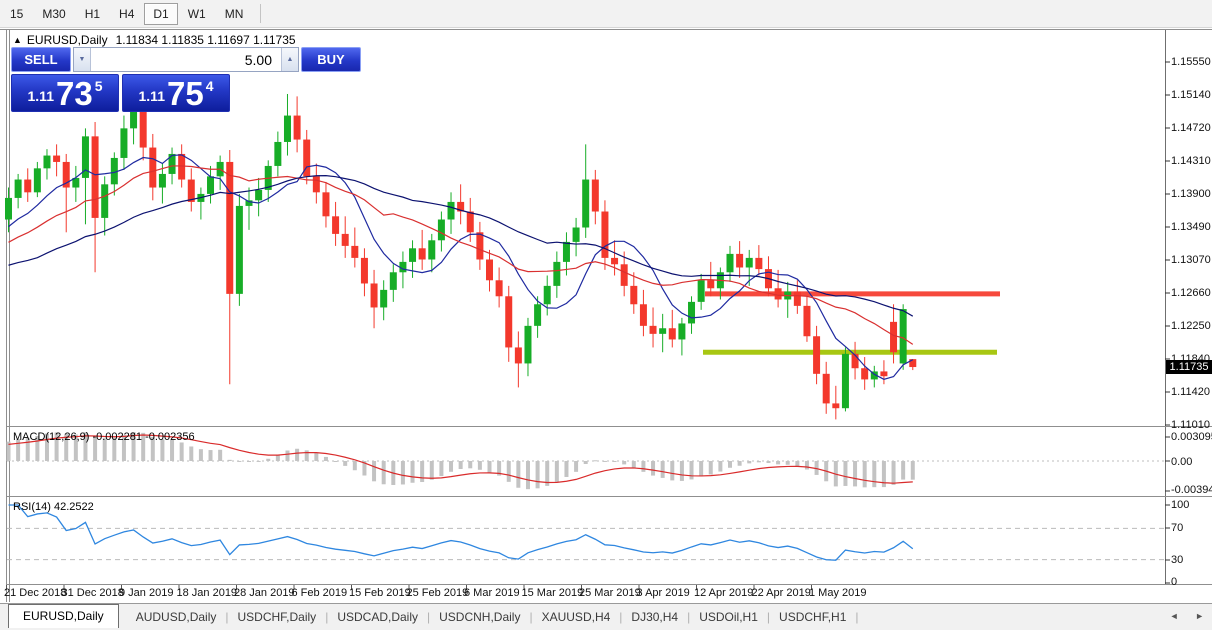 Image resolution: width=1212 pixels, height=630 pixels. What do you see at coordinates (1191, 62) in the screenshot?
I see `price-tick-label: 1.15550` at bounding box center [1191, 62].